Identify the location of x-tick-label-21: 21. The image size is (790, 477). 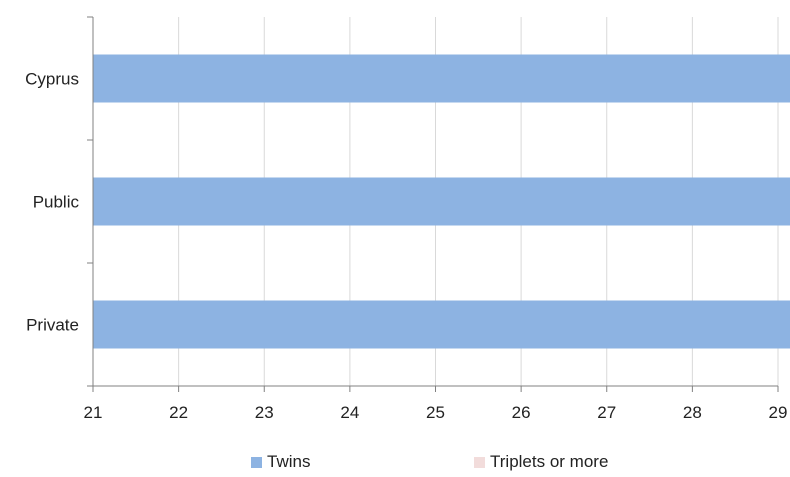
(93, 412).